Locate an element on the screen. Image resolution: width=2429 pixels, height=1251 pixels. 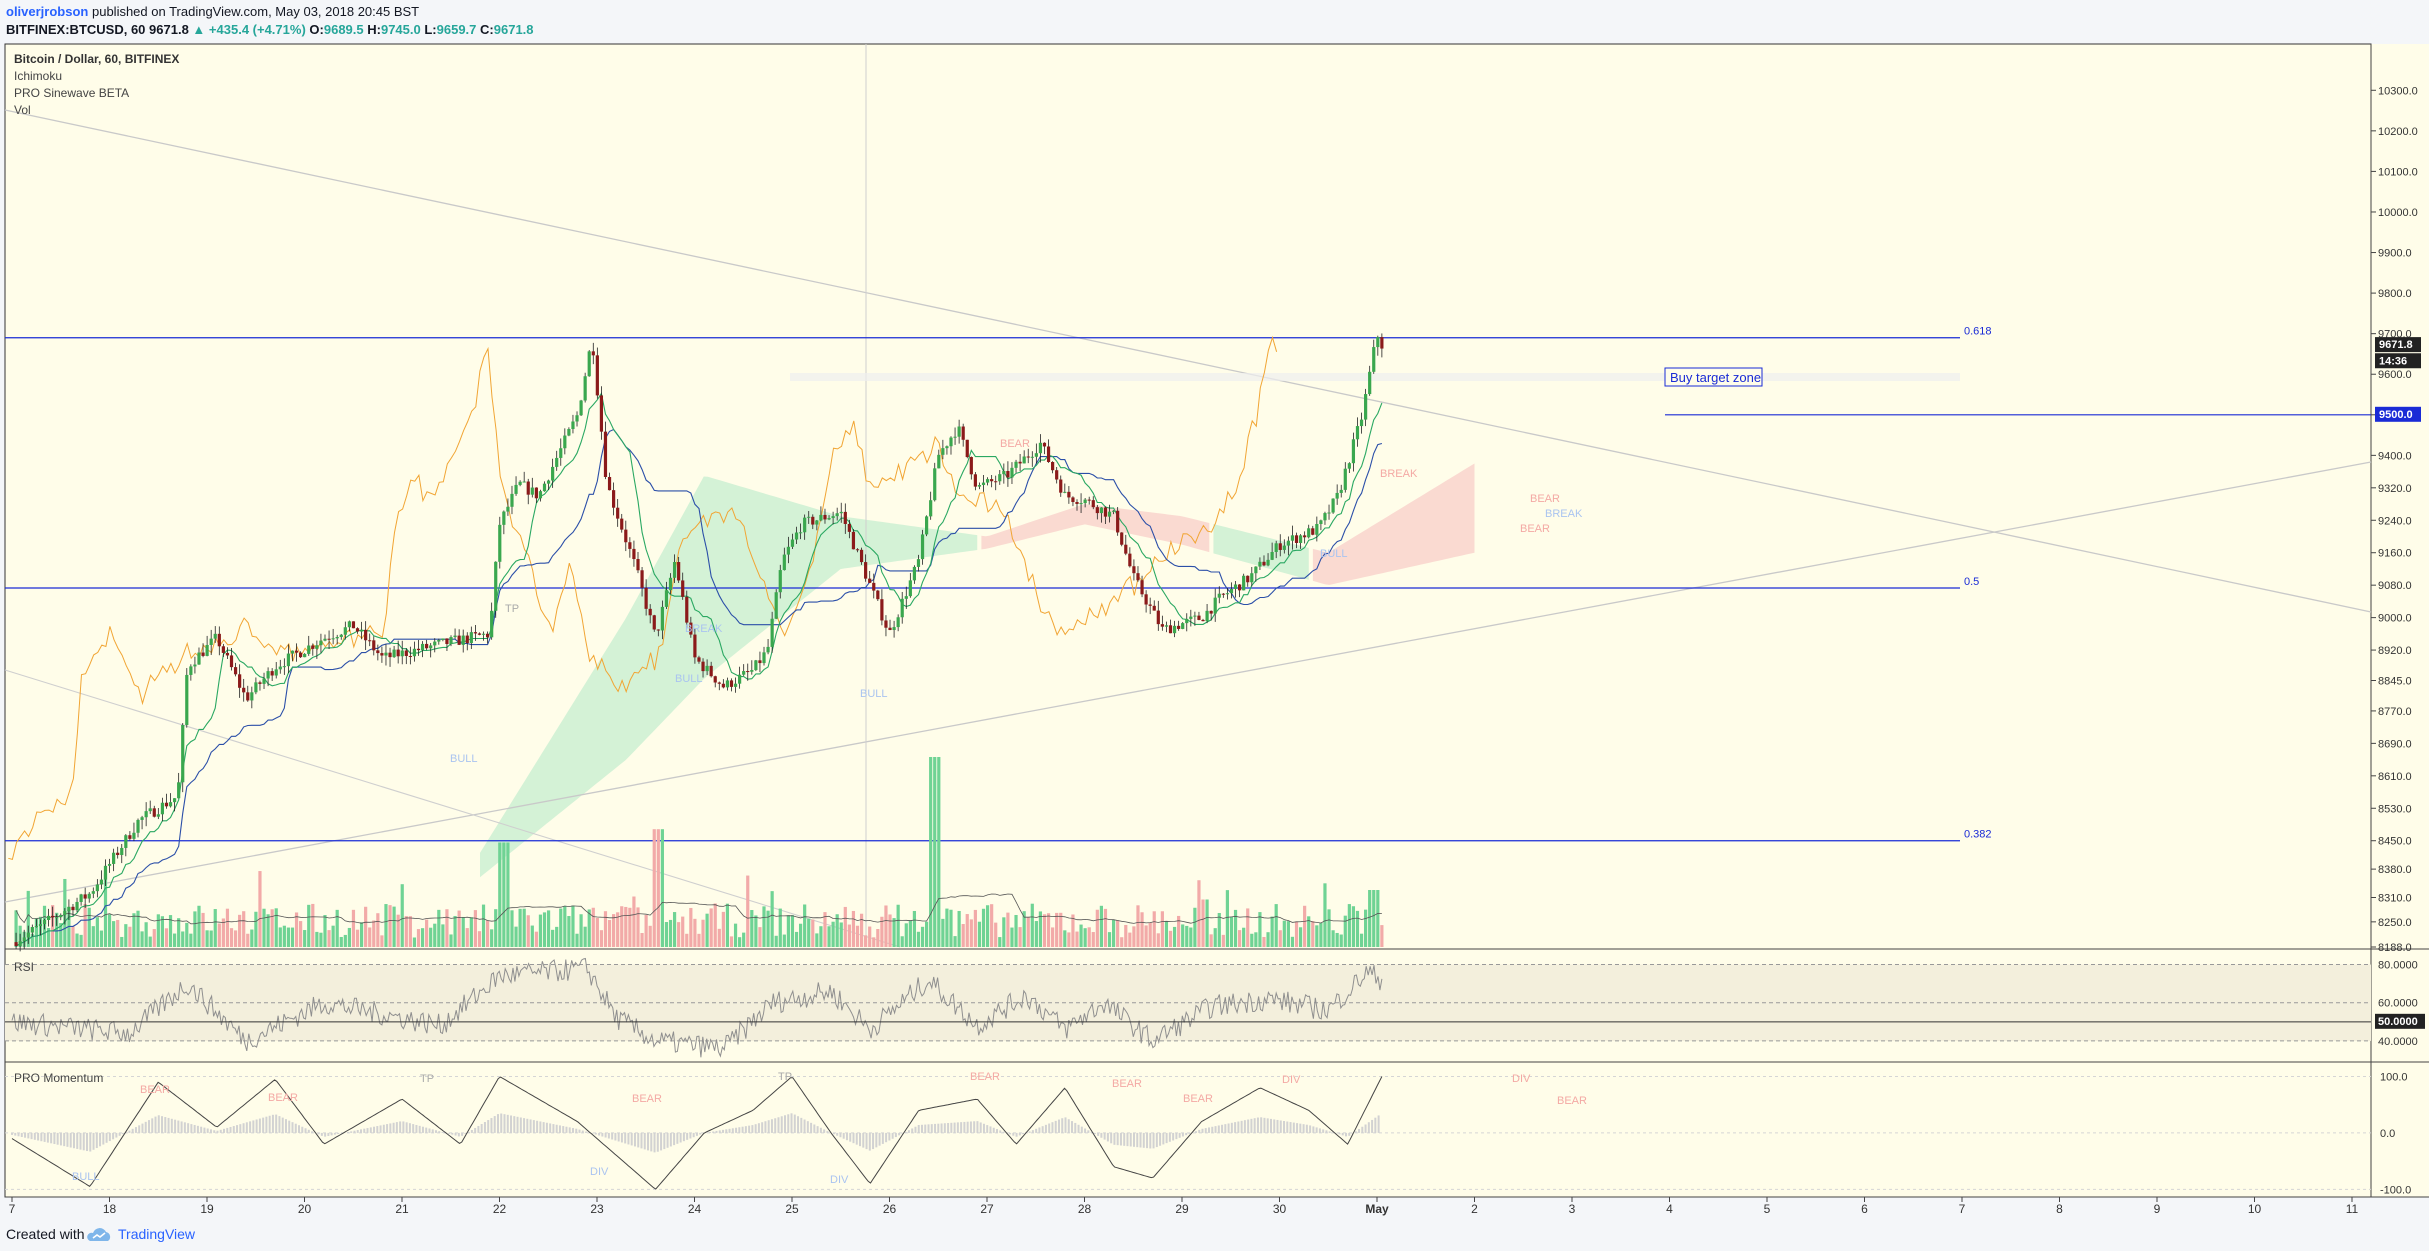
symbol-label: BITFINEX:BTCUSD, 60 is located at coordinates (76, 29).